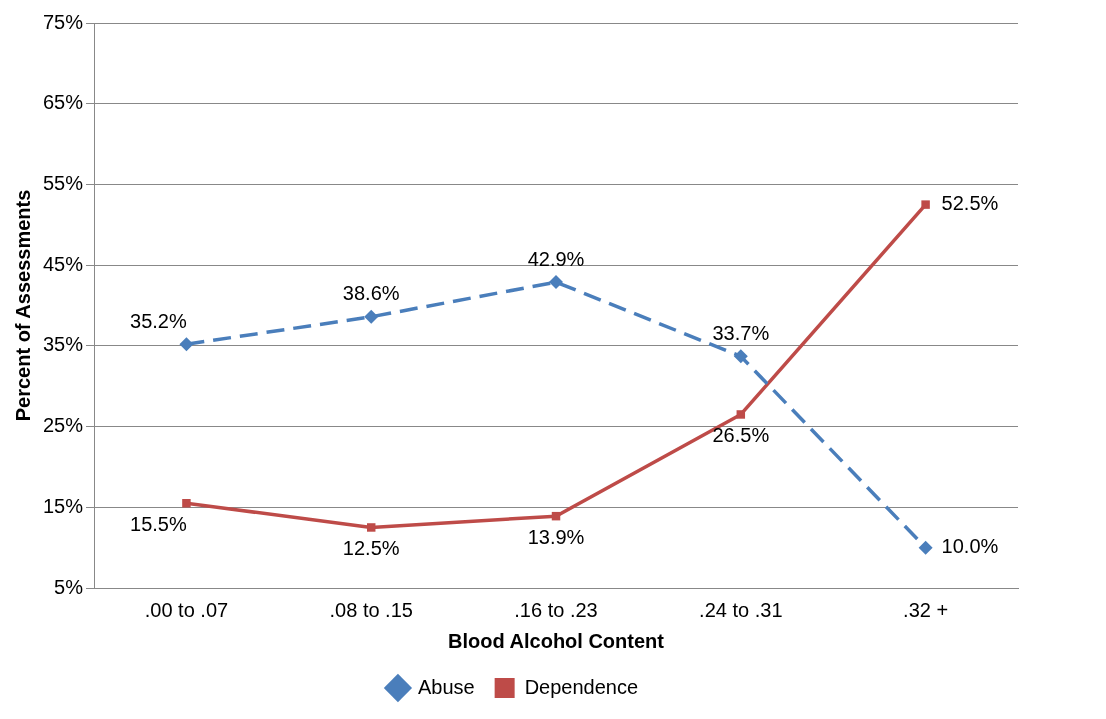 This screenshot has width=1106, height=719. Describe the element at coordinates (581, 686) in the screenshot. I see `legend-label: Dependence` at that location.